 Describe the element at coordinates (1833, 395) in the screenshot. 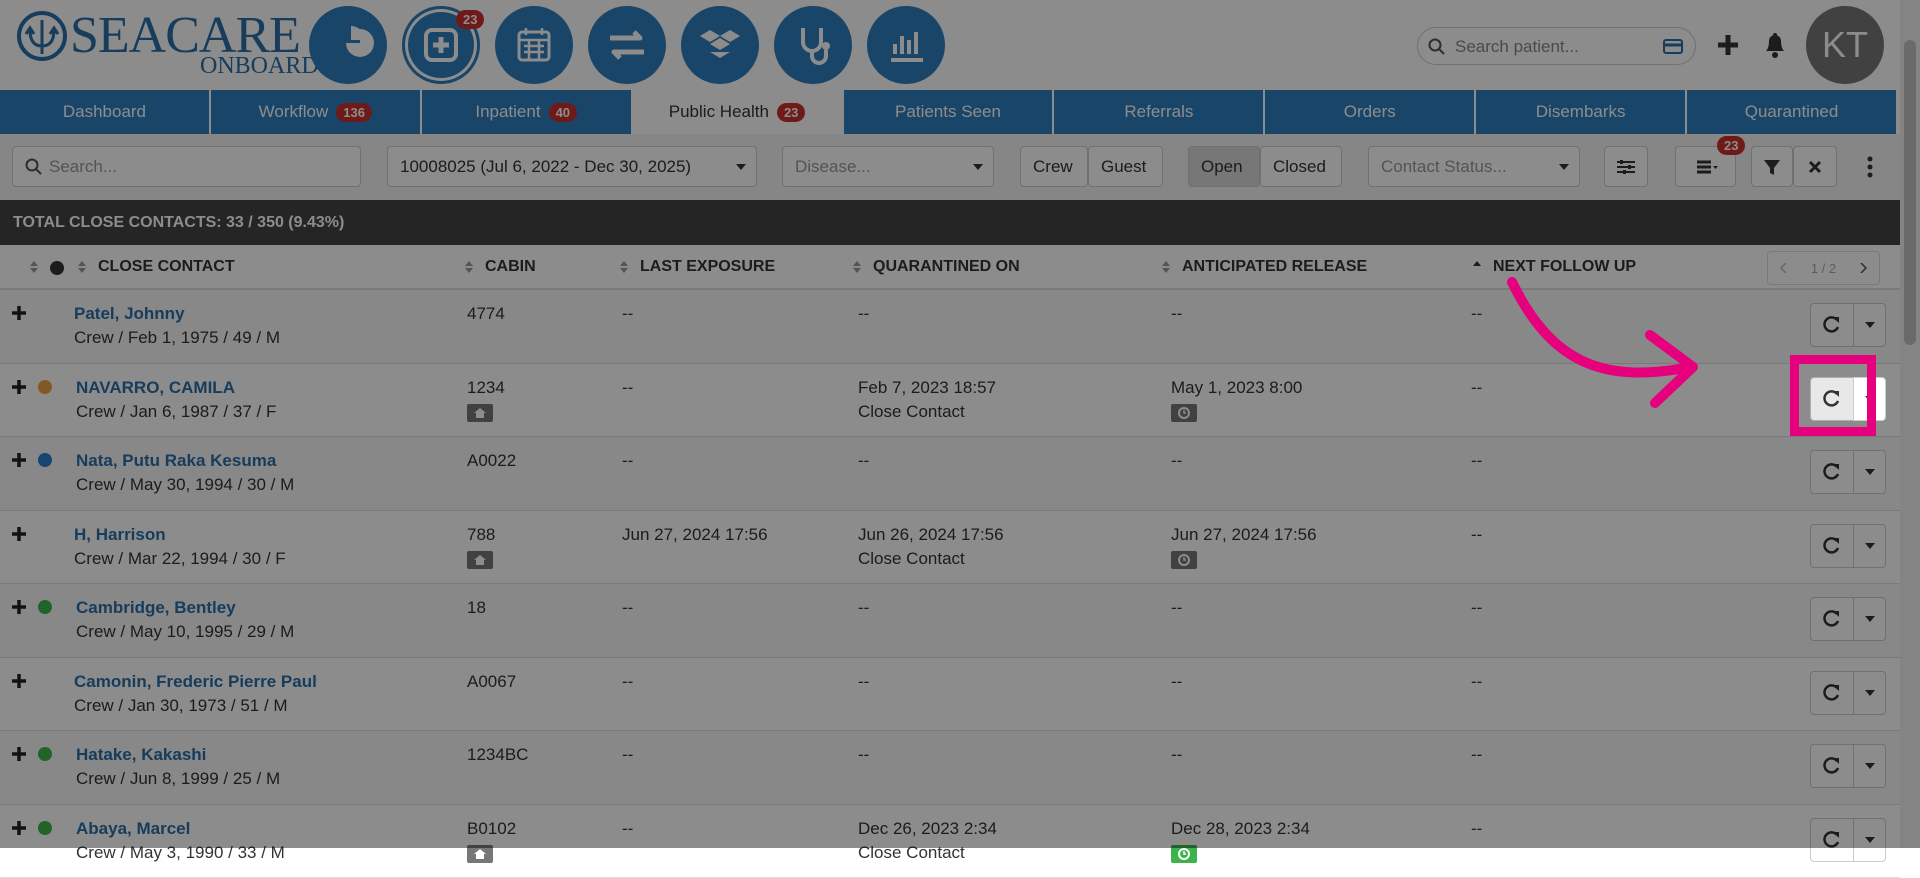

I see `highlight-box` at that location.